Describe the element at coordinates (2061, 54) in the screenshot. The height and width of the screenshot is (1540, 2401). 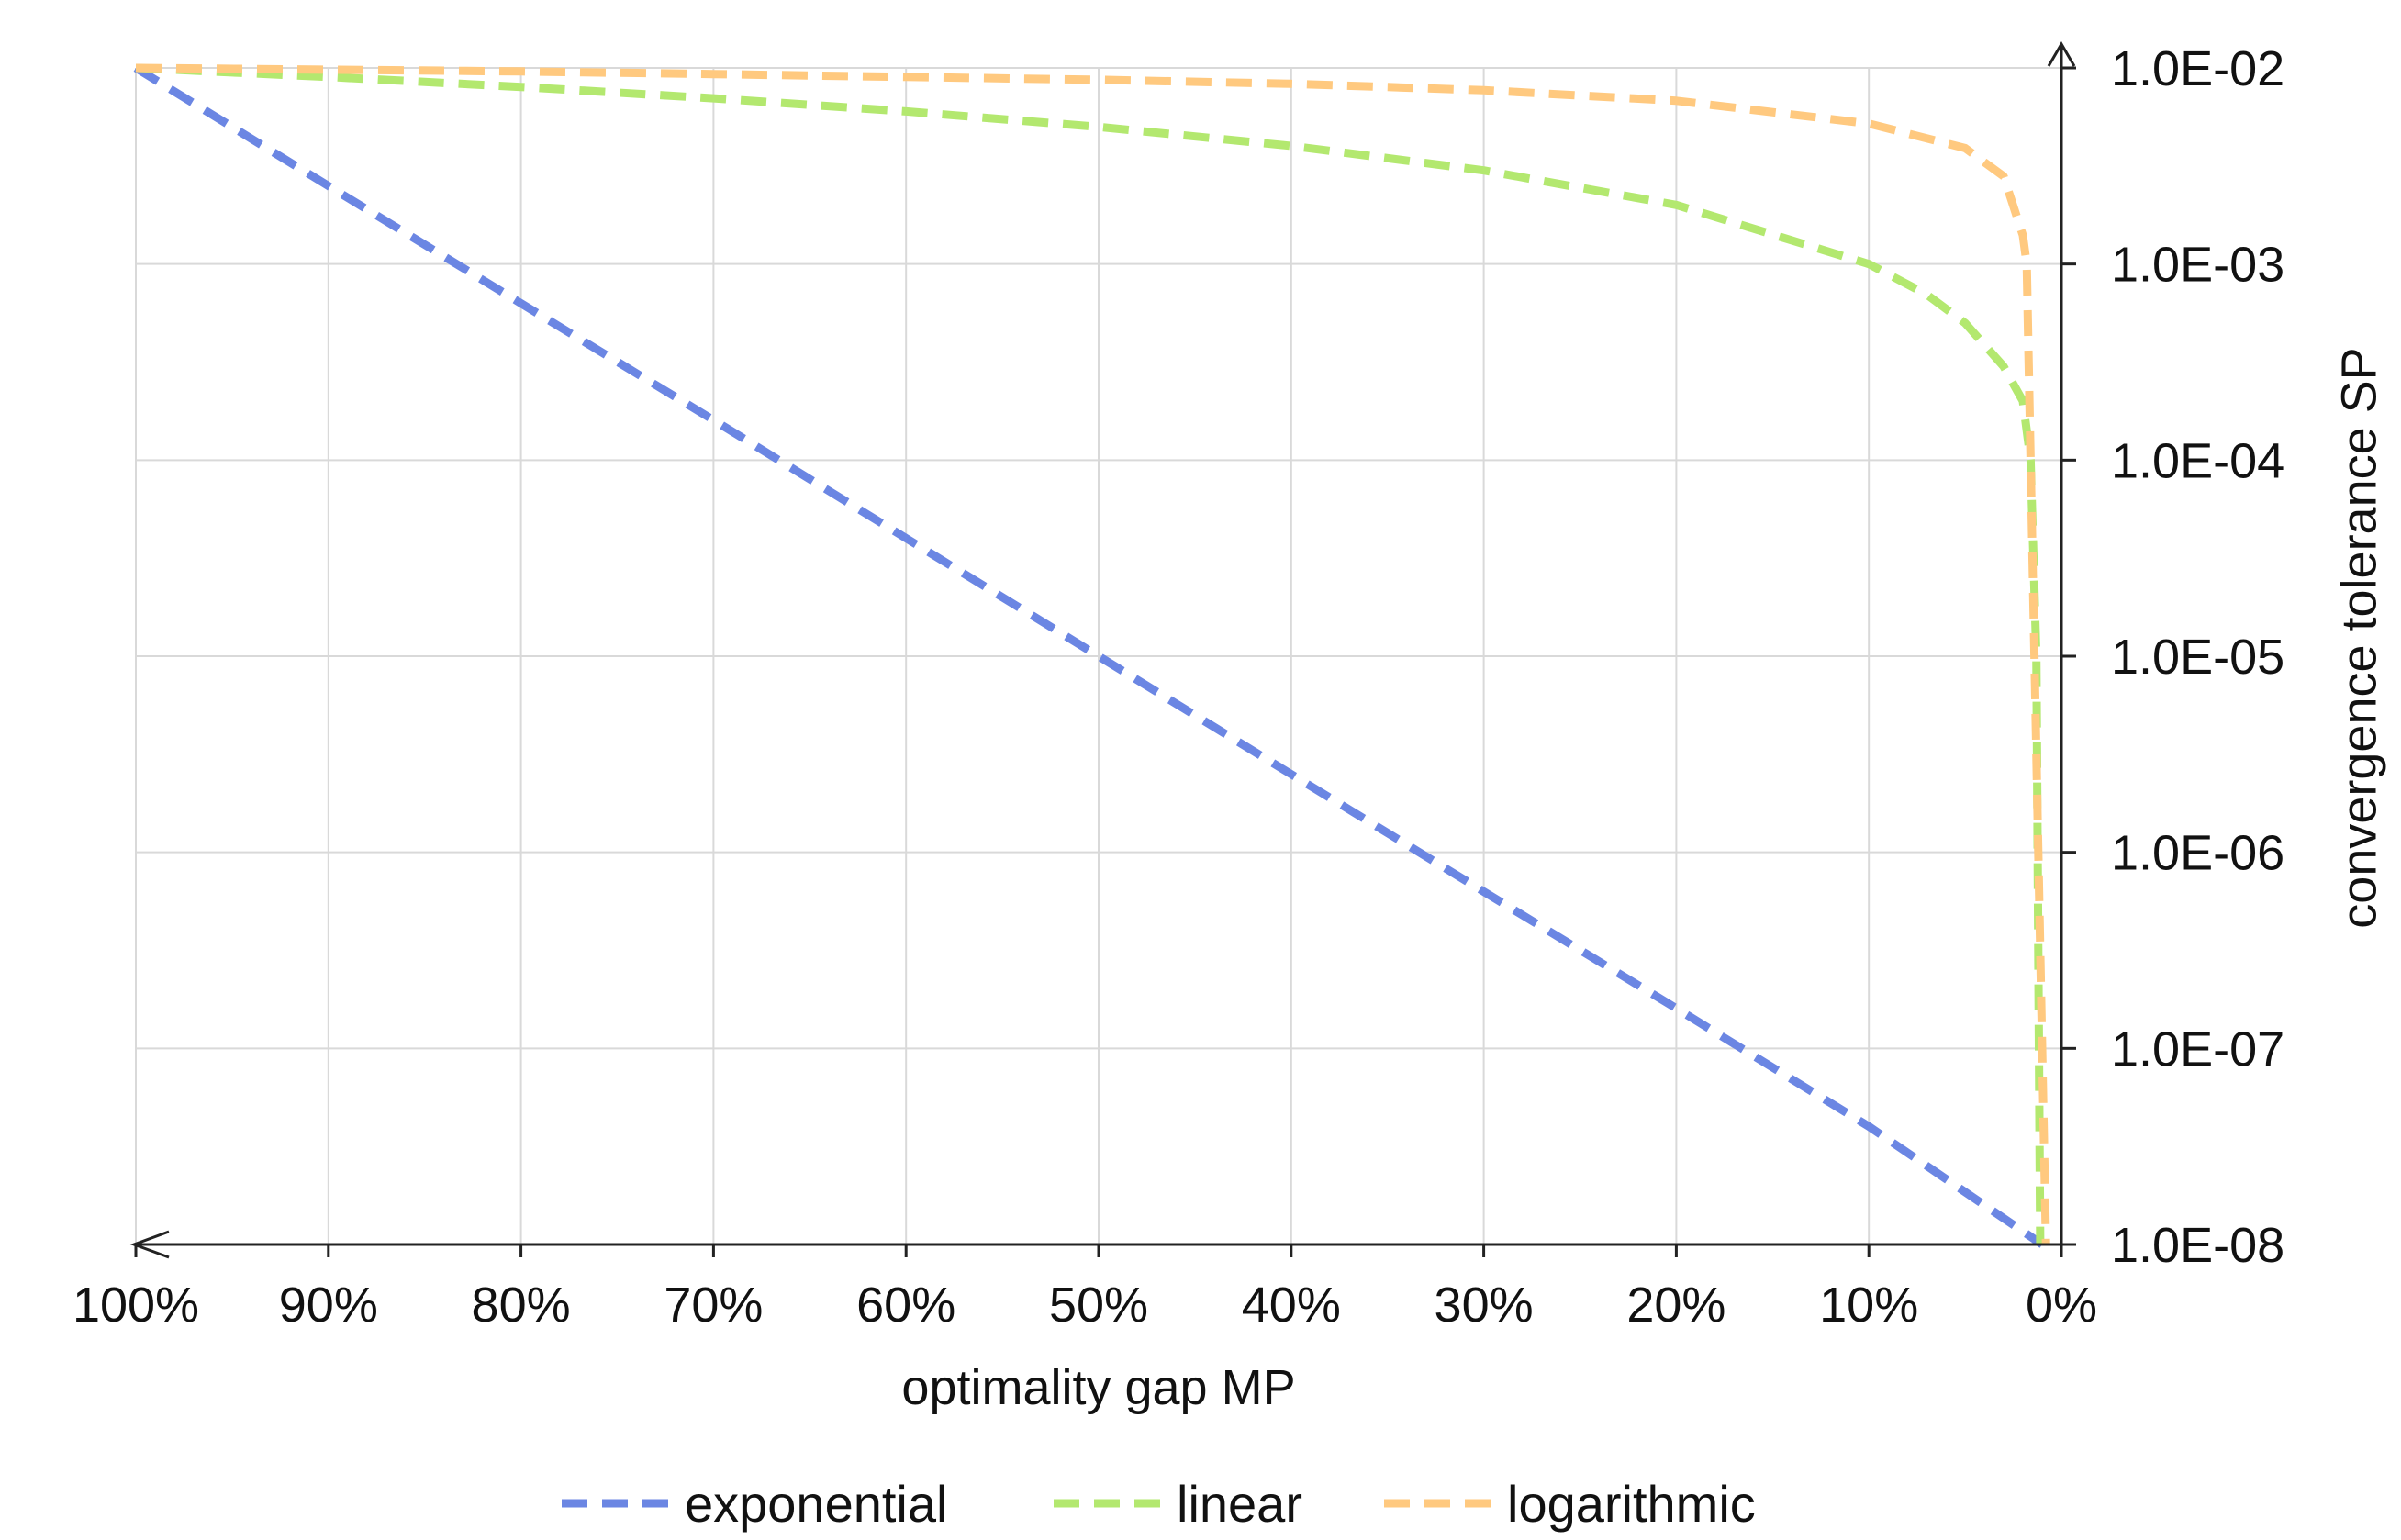
I see `y-axis-arrow` at that location.